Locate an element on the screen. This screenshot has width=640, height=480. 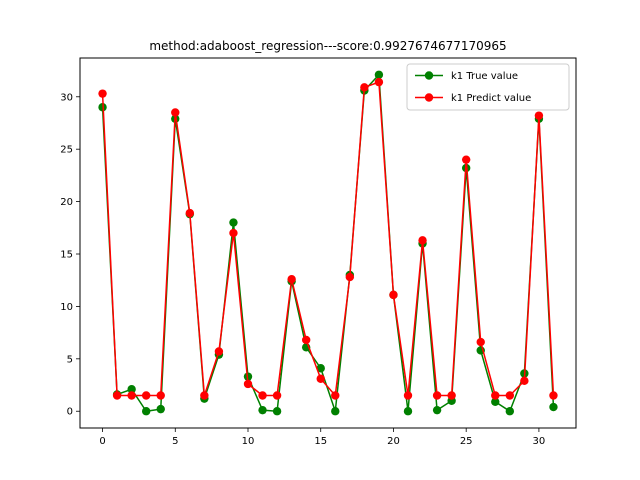
y-tick-label: 25 is located at coordinates (66, 150).